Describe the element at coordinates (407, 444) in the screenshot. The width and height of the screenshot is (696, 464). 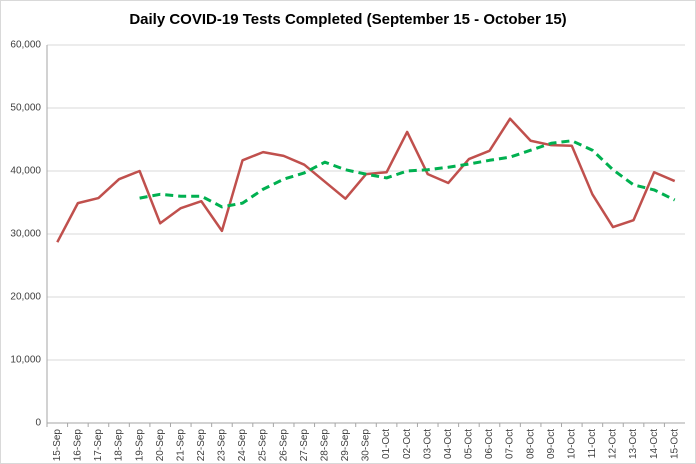
I see `x-tick-label: 02-Oct` at that location.